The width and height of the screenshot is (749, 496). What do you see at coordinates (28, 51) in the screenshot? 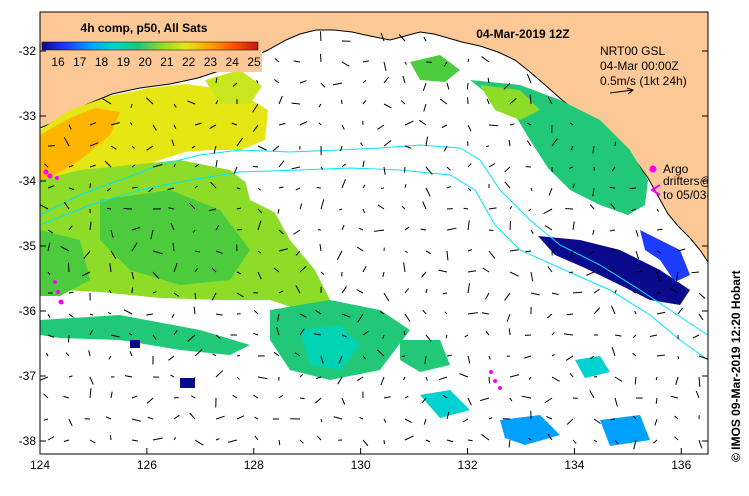
I see `y-tick-label: -32` at bounding box center [28, 51].